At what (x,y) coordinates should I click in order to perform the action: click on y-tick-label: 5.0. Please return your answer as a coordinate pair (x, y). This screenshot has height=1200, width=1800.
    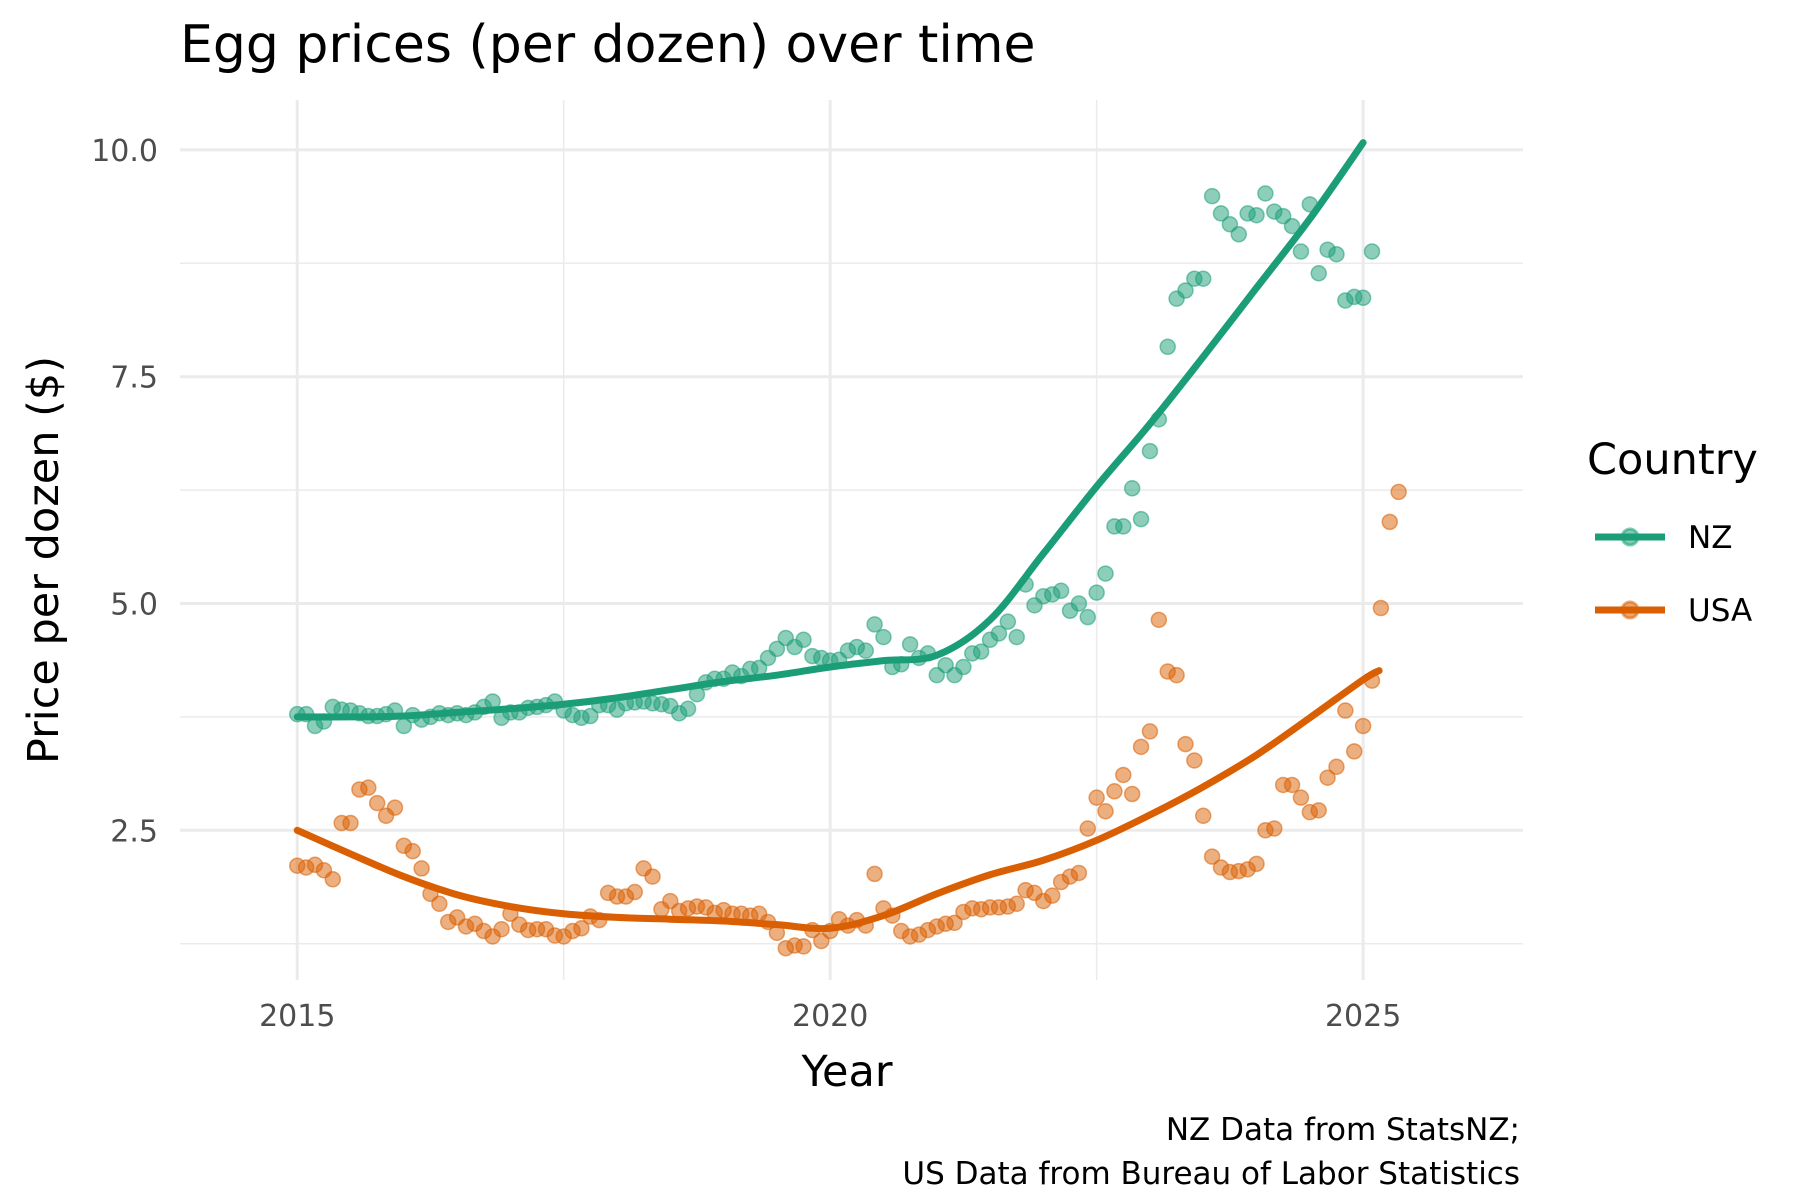
    Looking at the image, I should click on (134, 605).